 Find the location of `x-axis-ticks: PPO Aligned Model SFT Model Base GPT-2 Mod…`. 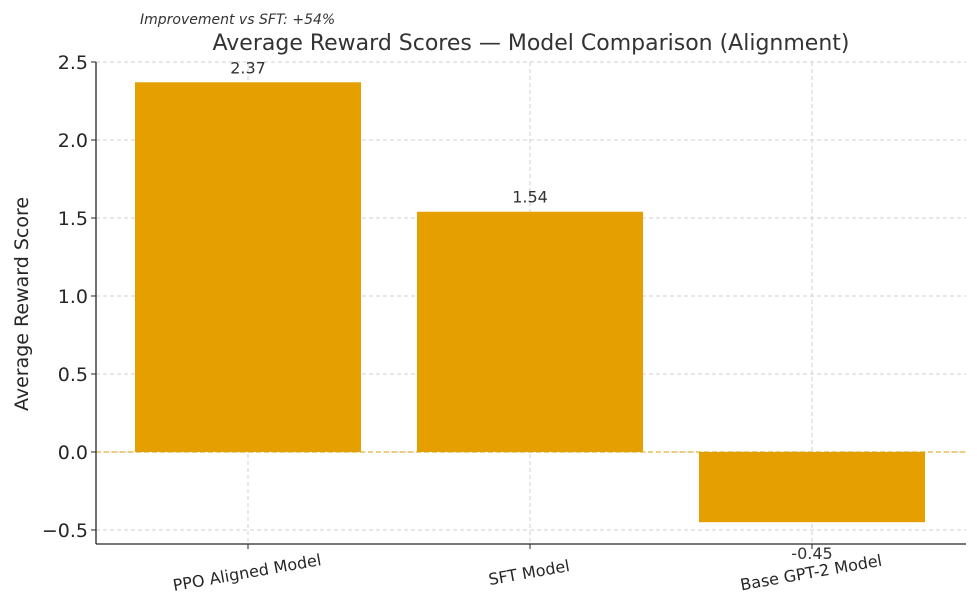

x-axis-ticks: PPO Aligned Model SFT Model Base GPT-2 Mod… is located at coordinates (527, 569).